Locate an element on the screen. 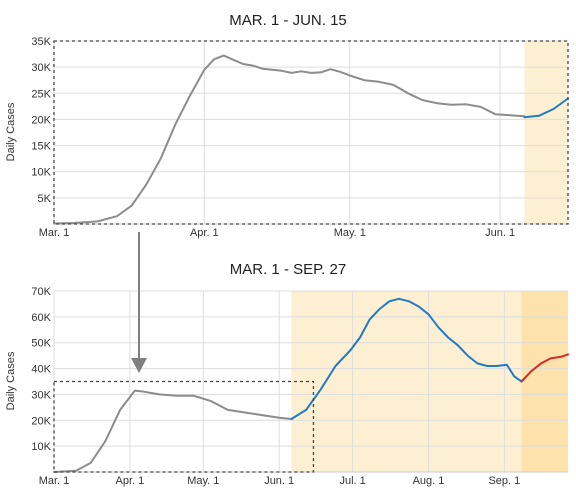  y-axis-label-top: Daily Cases is located at coordinates (11, 131).